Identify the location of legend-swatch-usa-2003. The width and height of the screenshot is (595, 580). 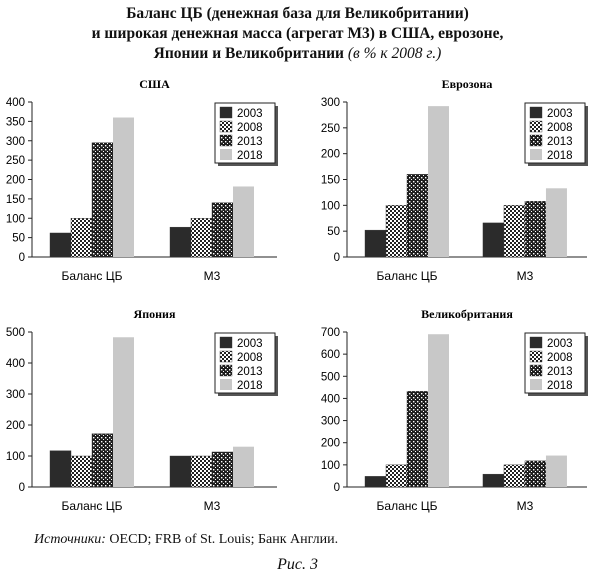
(226, 112).